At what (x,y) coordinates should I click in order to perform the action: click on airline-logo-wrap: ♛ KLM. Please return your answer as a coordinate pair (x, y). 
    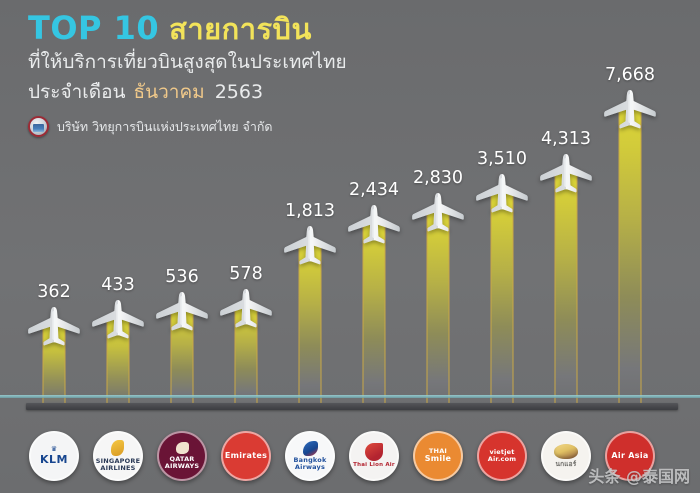
    Looking at the image, I should click on (54, 456).